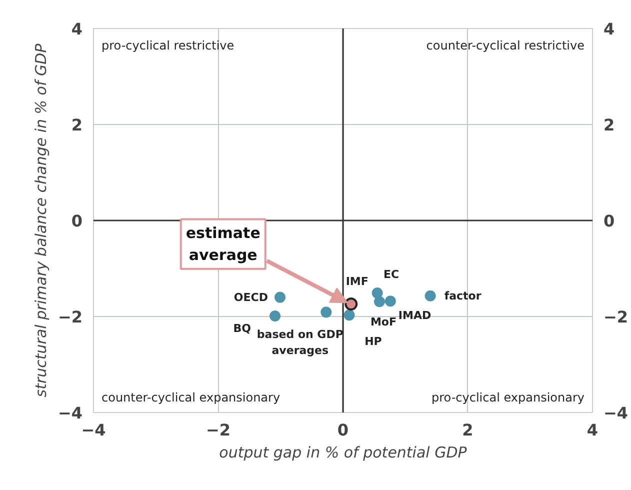  I want to click on y-axis-title: structural primary balance change in % of GDP, so click(41, 220).